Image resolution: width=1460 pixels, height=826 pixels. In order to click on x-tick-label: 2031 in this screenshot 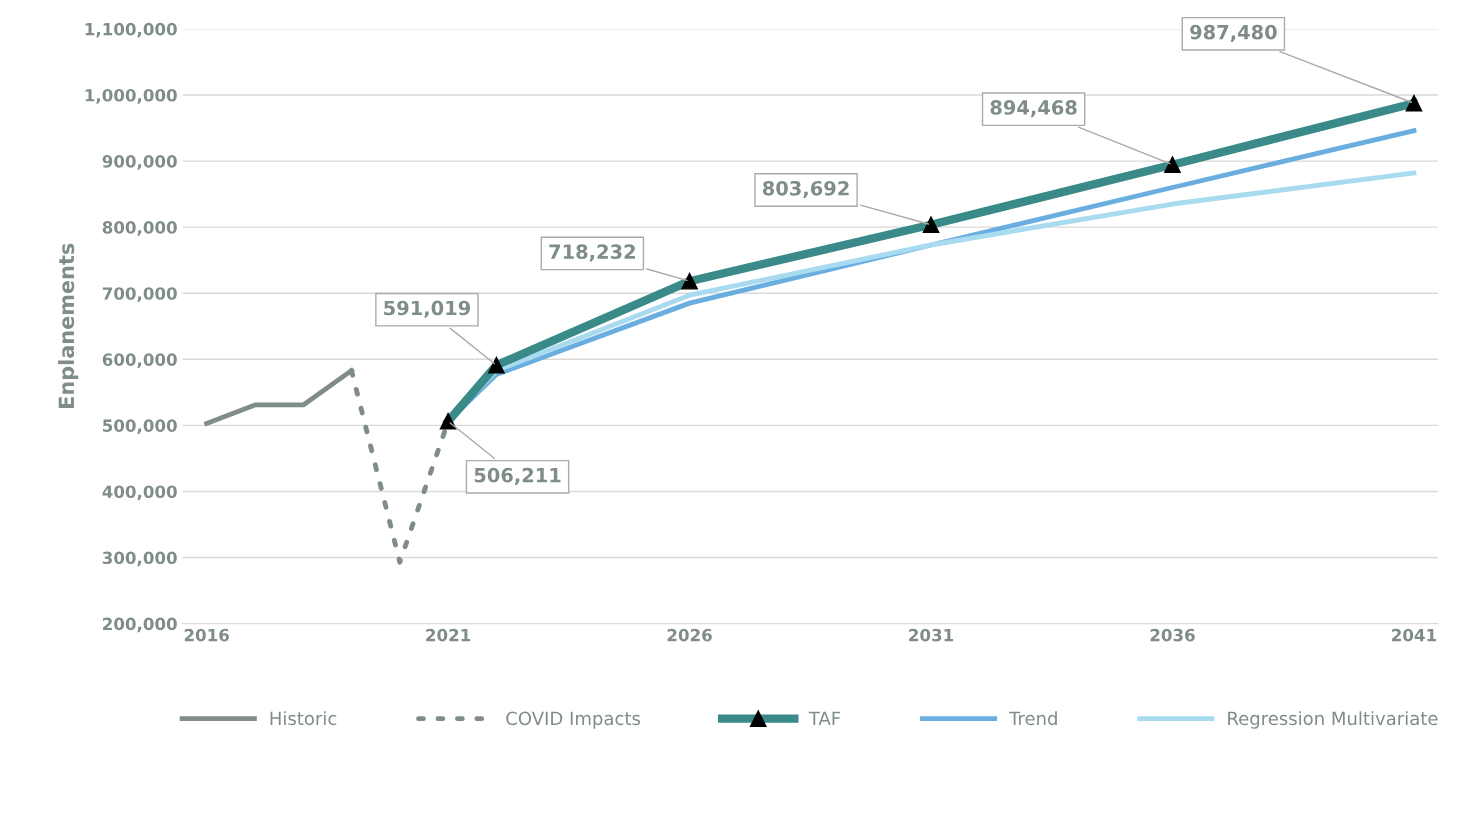, I will do `click(931, 635)`.